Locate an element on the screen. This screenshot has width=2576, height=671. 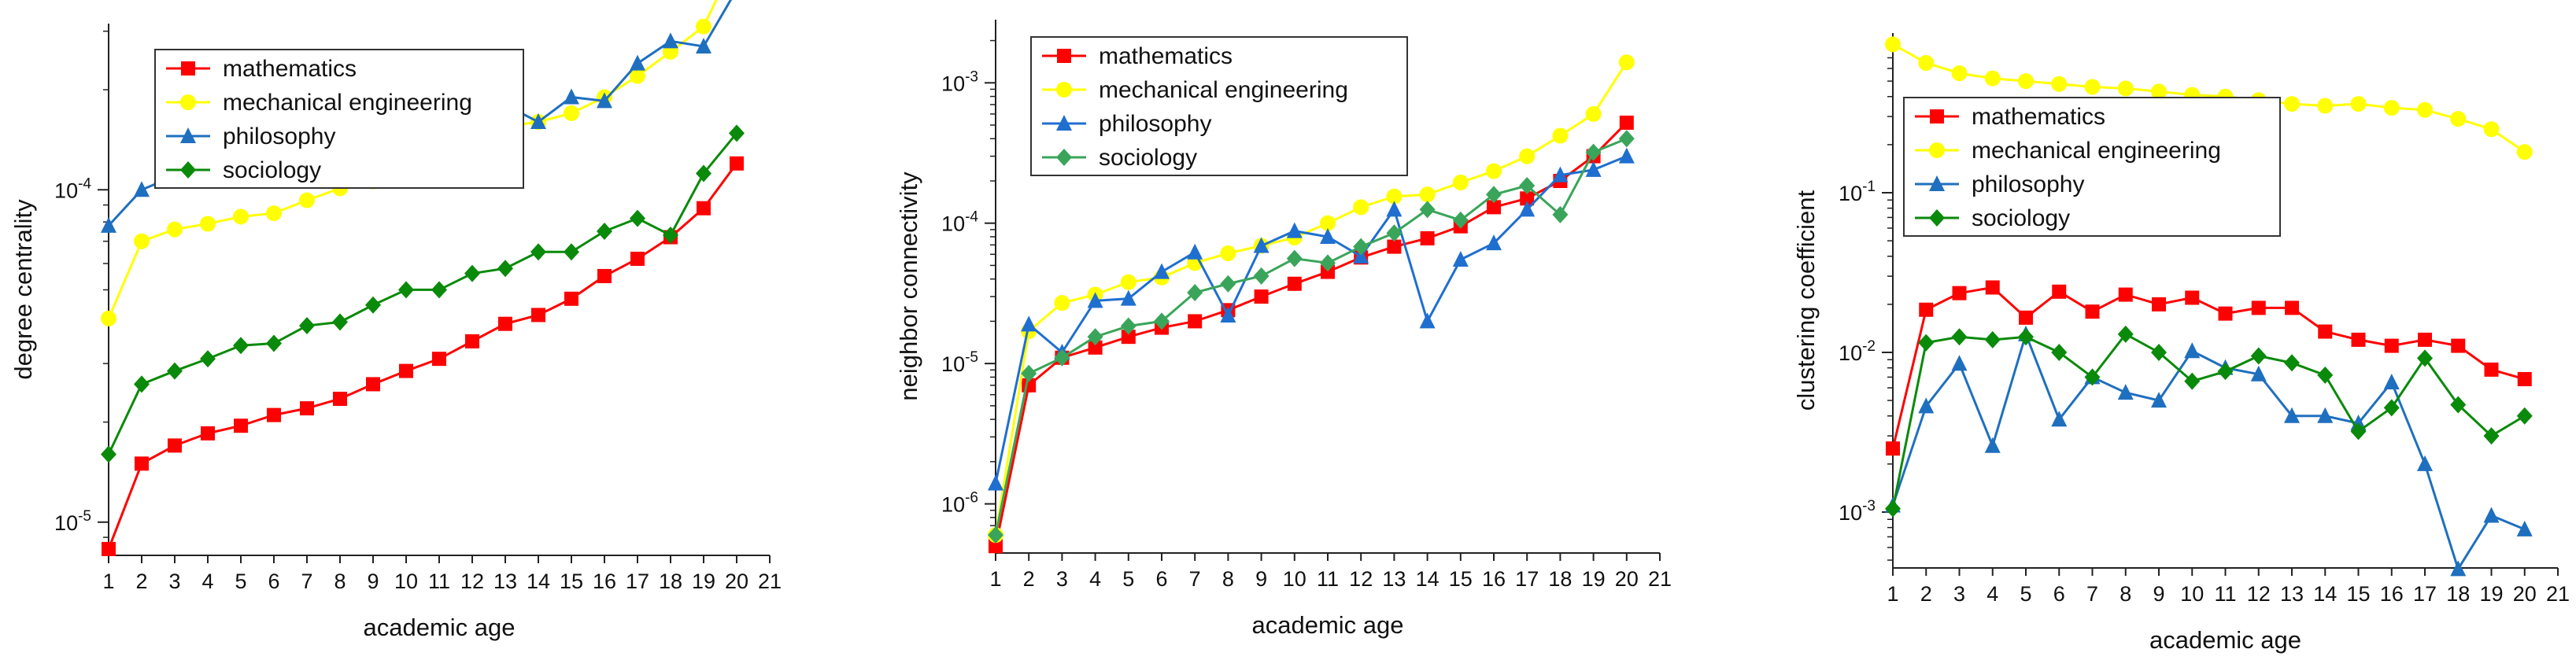
x-tick-label: 5 is located at coordinates (1128, 579).